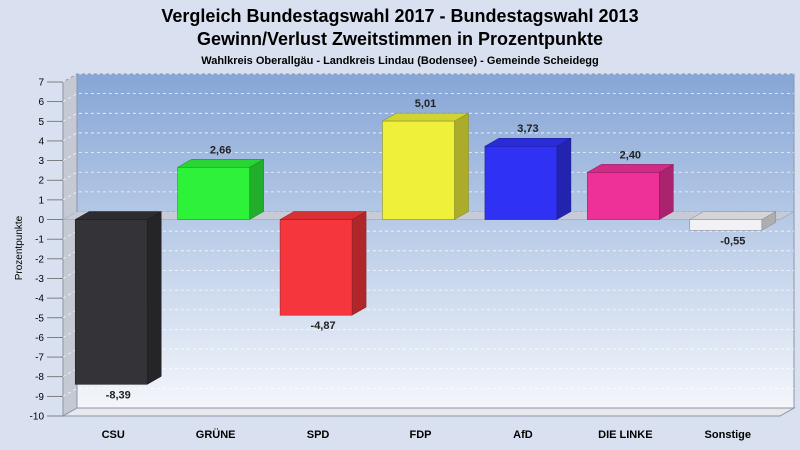 The height and width of the screenshot is (450, 800). I want to click on x-tick-label: AfD, so click(523, 435).